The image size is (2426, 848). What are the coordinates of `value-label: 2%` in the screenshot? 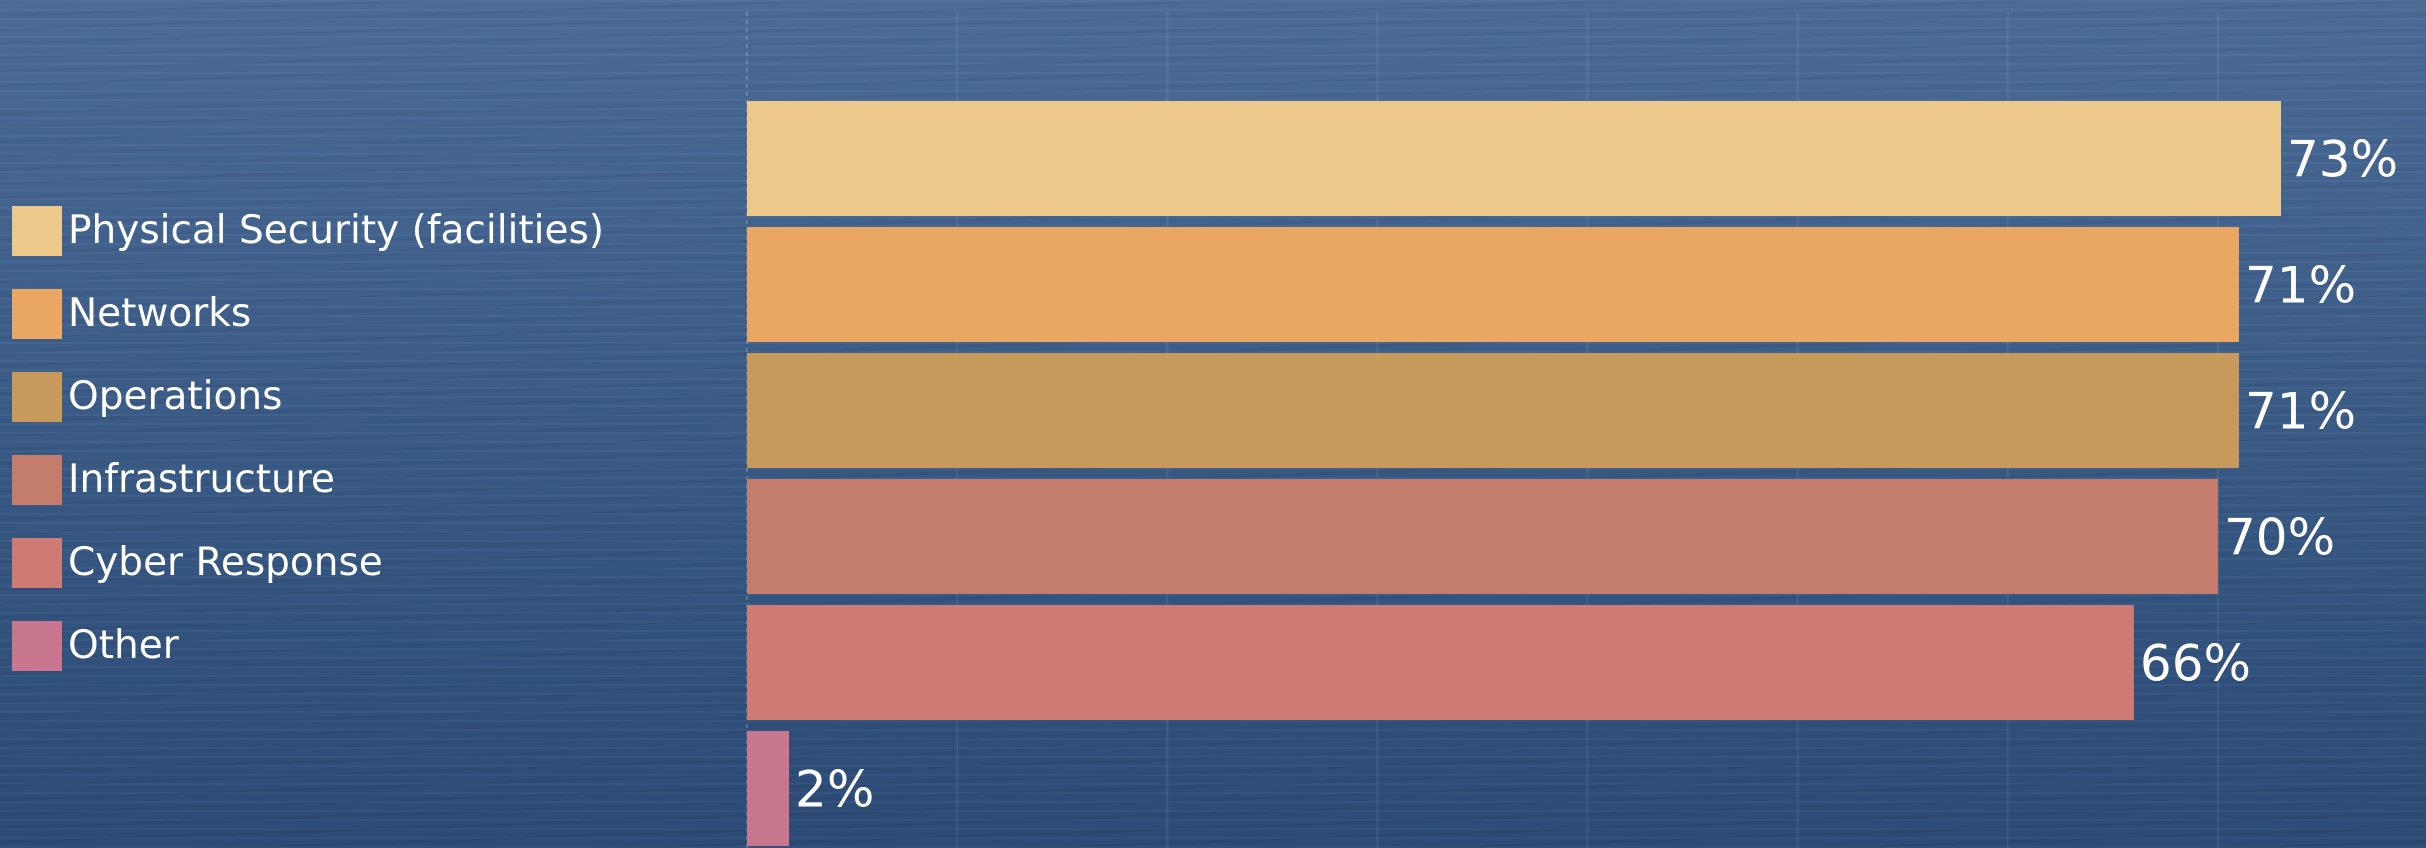 It's located at (834, 790).